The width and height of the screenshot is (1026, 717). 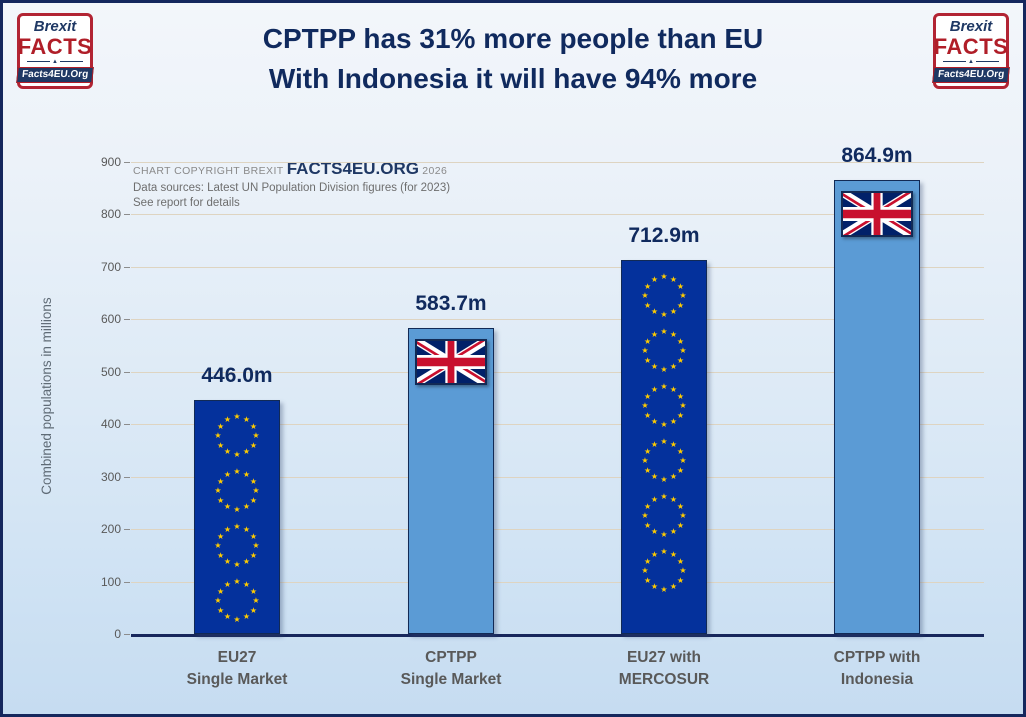 I want to click on x-category-eu27-with-mercosur: EU27 with MERCOSUR, so click(x=664, y=669).